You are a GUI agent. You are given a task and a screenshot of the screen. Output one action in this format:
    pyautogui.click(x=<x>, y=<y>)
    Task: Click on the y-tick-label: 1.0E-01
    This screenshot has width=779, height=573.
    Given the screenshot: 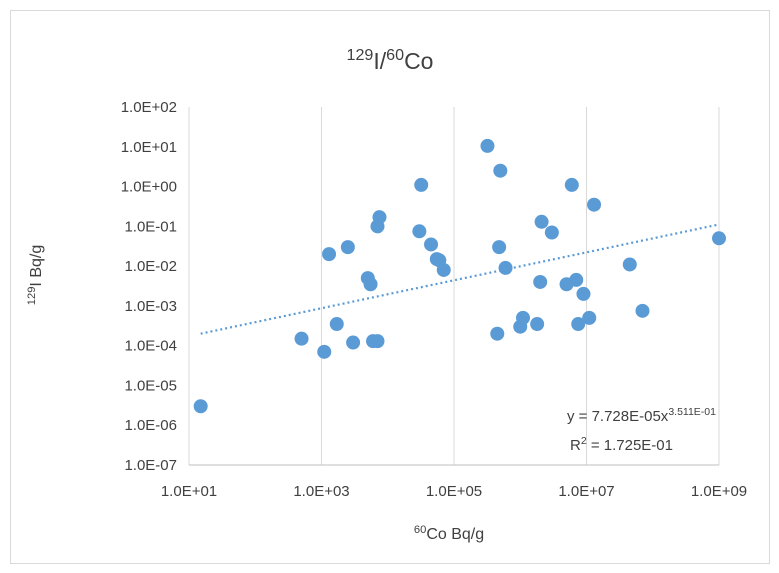 What is the action you would take?
    pyautogui.click(x=150, y=226)
    